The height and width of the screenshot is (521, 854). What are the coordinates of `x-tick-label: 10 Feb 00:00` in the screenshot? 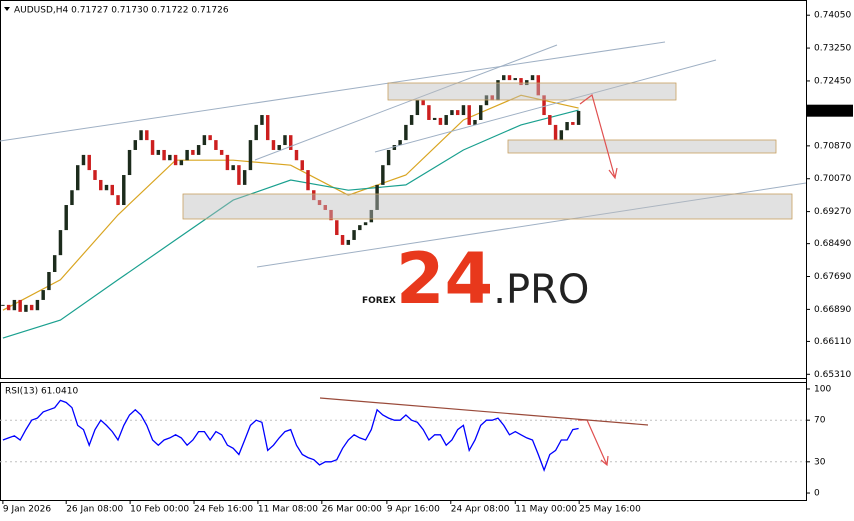 It's located at (159, 510).